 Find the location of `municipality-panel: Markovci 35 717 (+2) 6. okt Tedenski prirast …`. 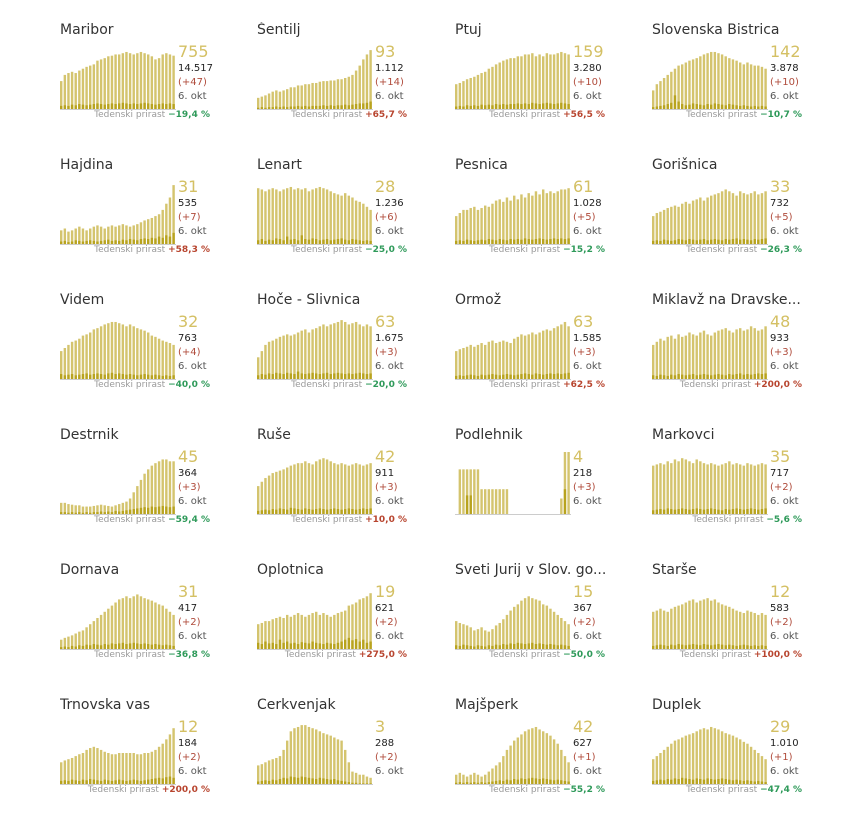

municipality-panel: Markovci 35 717 (+2) 6. okt Tedenski prirast … is located at coordinates (750, 487).